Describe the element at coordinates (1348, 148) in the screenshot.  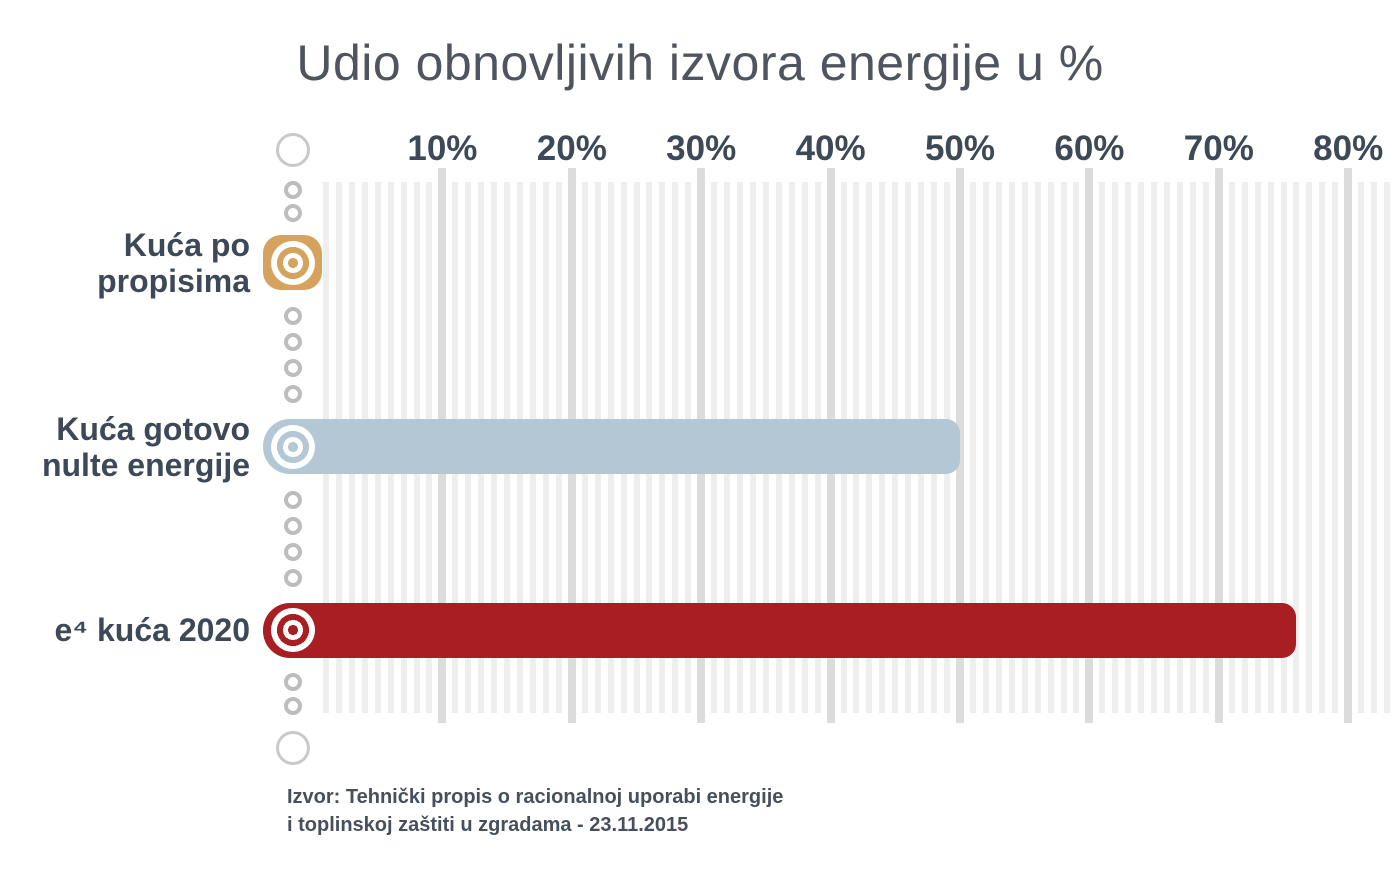
I see `x-axis-tick-label: 80%` at that location.